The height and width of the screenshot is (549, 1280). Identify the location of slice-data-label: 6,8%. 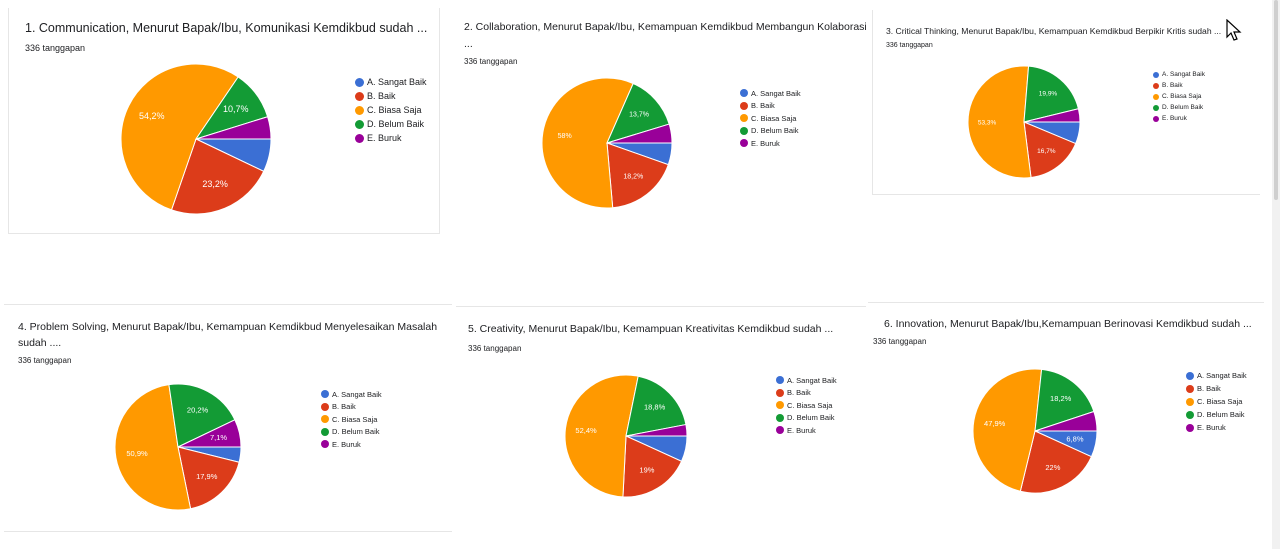
(1074, 439).